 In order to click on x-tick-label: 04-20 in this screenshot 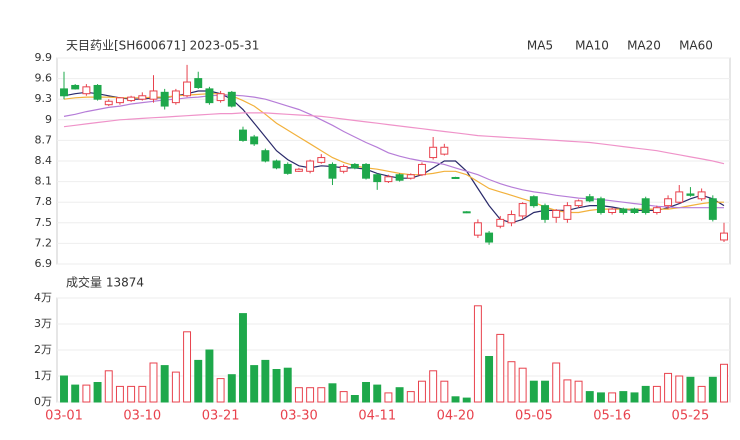, I will do `click(456, 416)`.